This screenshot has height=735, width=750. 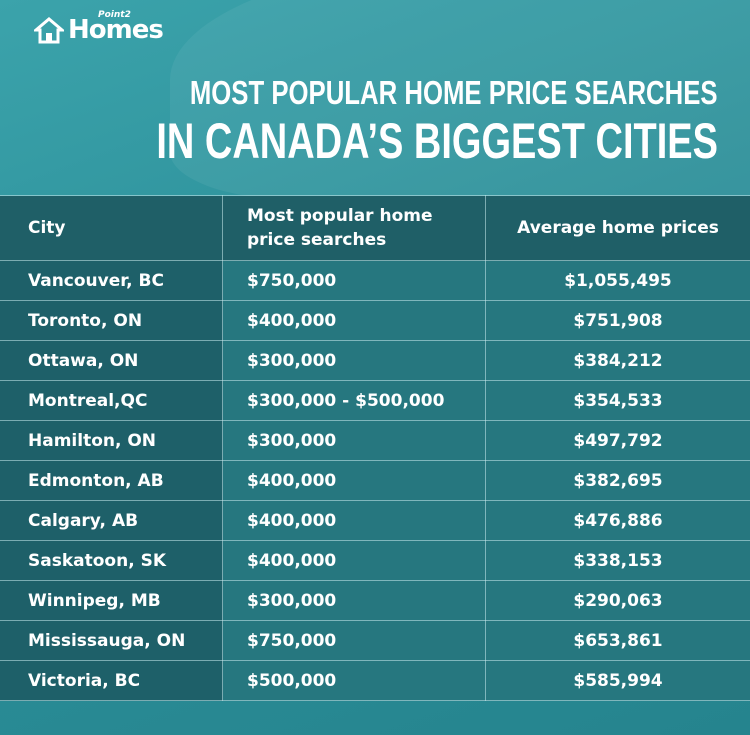 I want to click on table-cell: $338,153, so click(x=617, y=560).